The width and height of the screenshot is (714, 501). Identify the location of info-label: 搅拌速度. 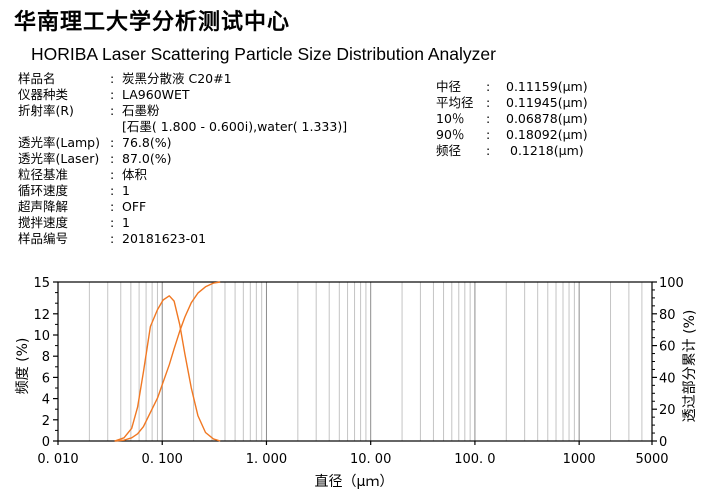
(43, 222).